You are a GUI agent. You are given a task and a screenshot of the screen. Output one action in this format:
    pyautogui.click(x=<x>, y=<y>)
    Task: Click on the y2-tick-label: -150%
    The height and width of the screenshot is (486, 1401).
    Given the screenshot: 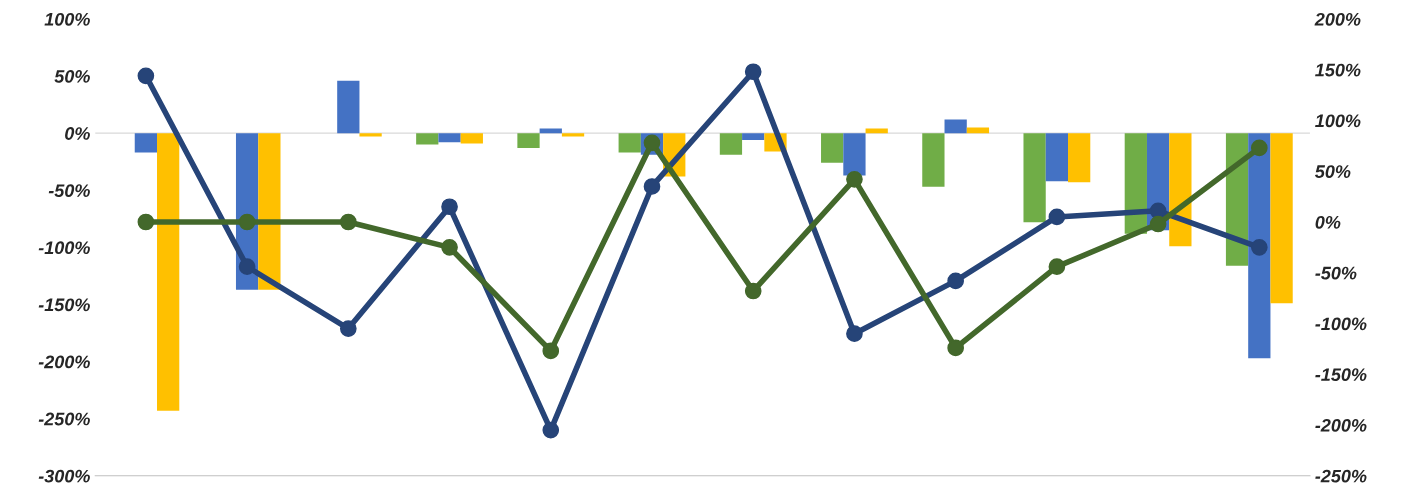 What is the action you would take?
    pyautogui.click(x=1341, y=374)
    